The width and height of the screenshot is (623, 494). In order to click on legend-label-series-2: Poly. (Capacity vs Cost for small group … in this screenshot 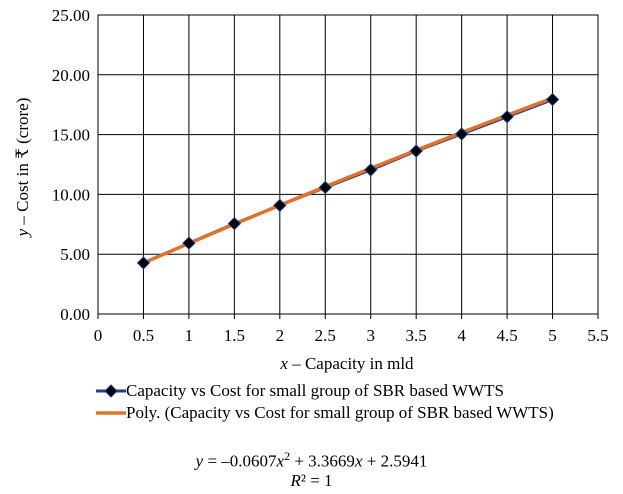, I will do `click(340, 412)`.